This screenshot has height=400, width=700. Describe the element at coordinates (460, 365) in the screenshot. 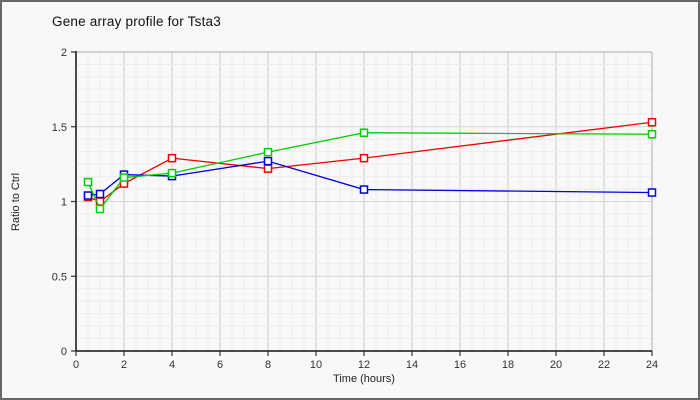

I see `x-tick-label: 16` at that location.